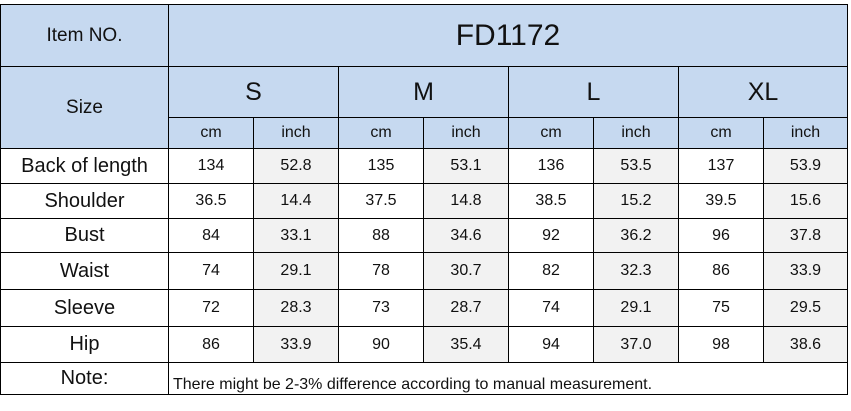 The width and height of the screenshot is (851, 411). Describe the element at coordinates (211, 166) in the screenshot. I see `cm-value-cell: 134` at that location.